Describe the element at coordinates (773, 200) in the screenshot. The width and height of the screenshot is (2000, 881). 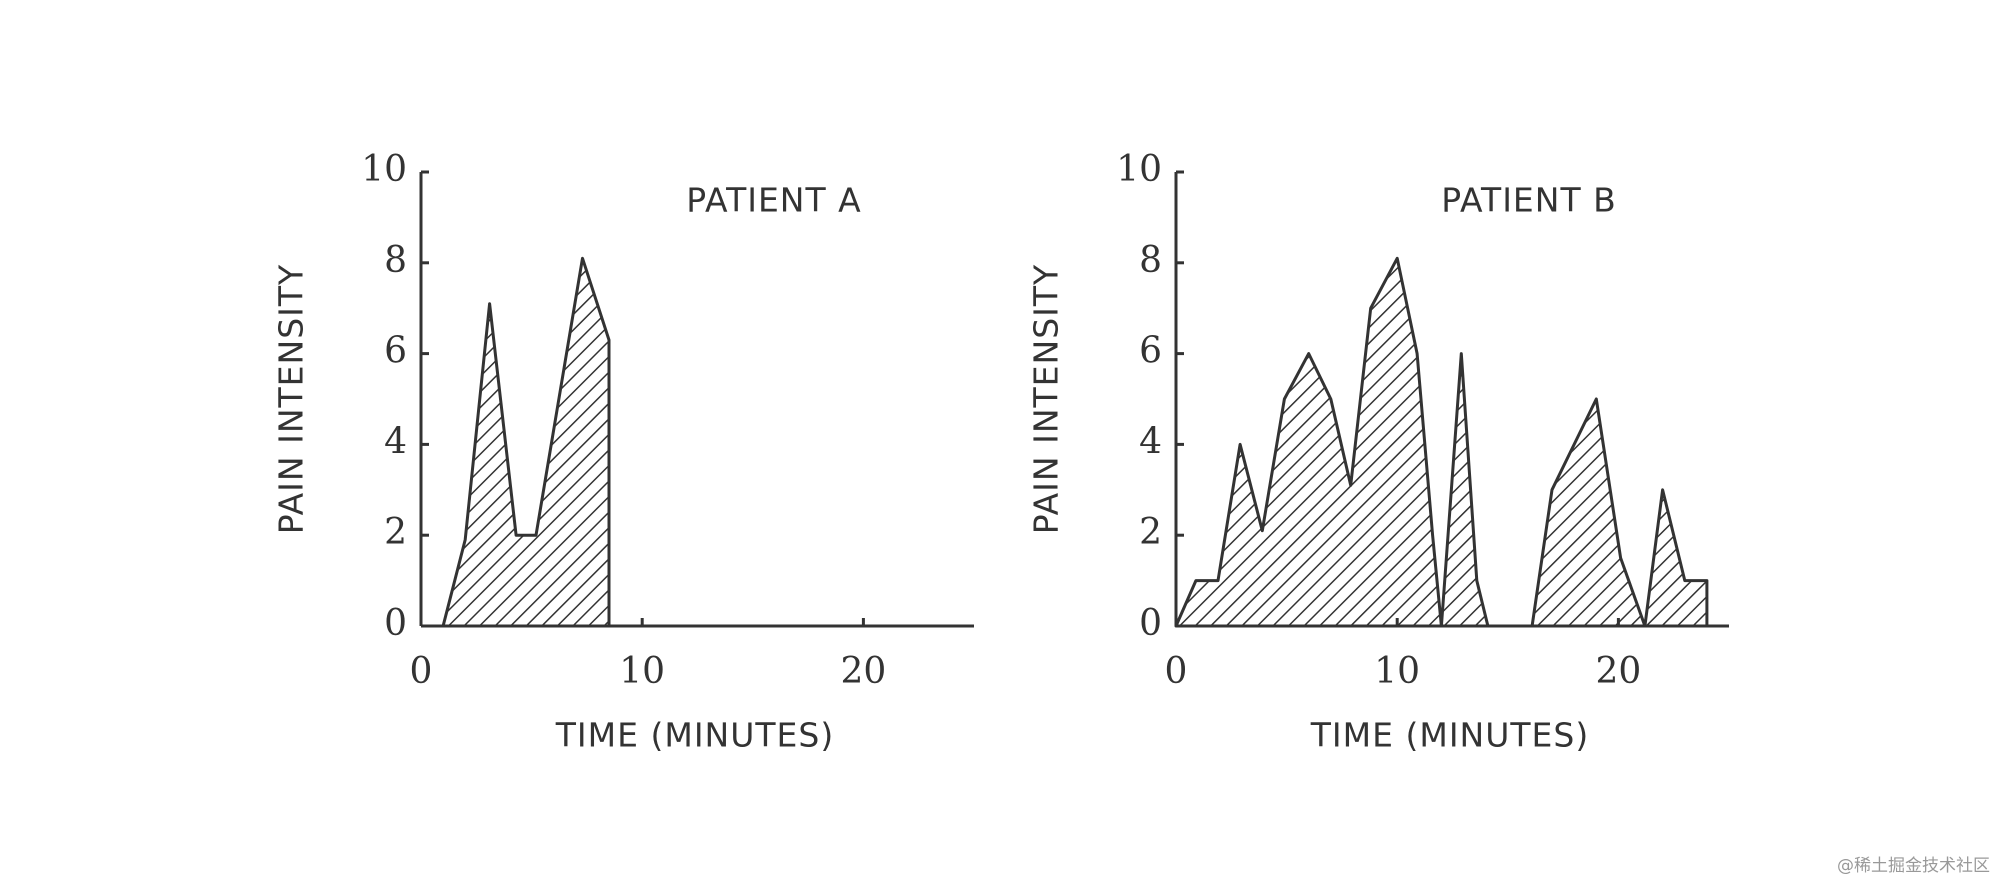
I see `chart-title: PATIENT A` at that location.